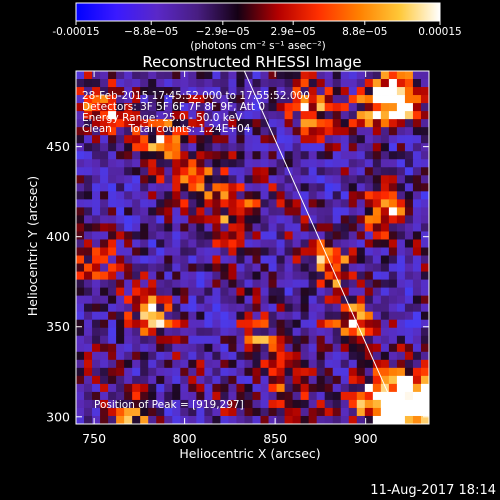 The height and width of the screenshot is (500, 500). Describe the element at coordinates (275, 438) in the screenshot. I see `x-tick-label: 850` at that location.